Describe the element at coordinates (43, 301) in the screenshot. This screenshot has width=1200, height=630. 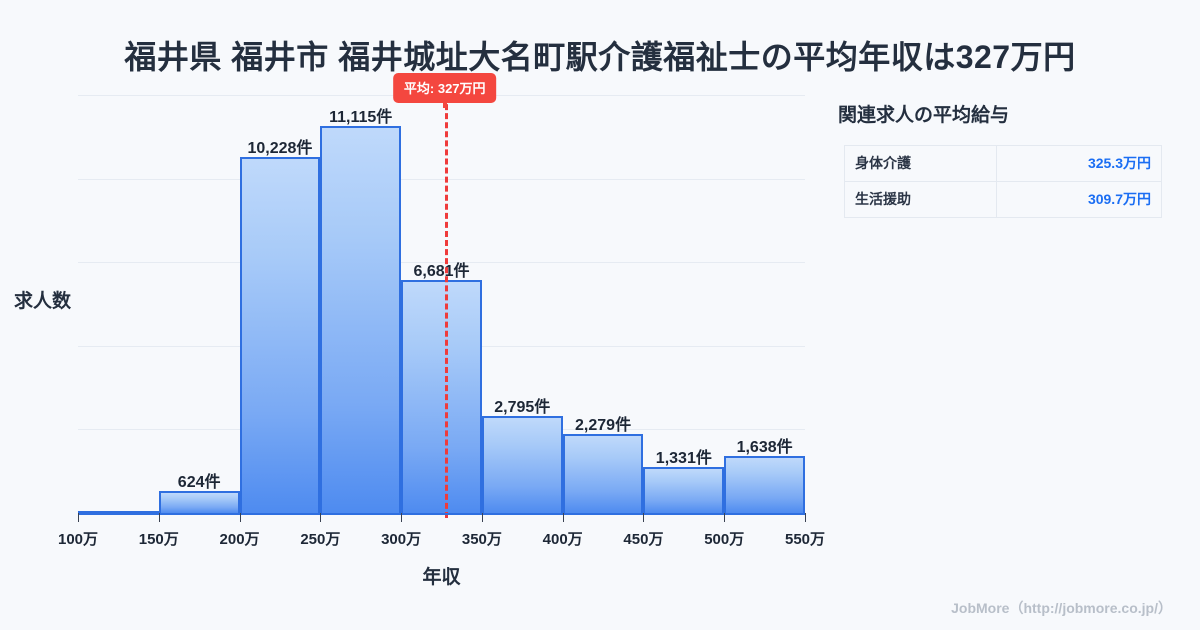
I see `y-axis-title: 求人数` at that location.